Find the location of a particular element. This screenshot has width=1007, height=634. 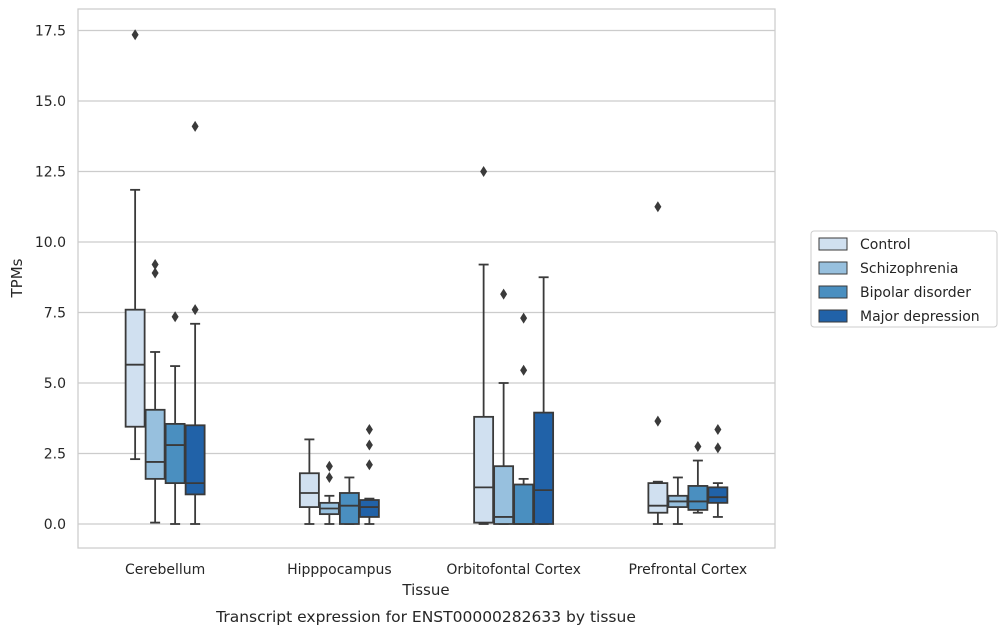

y-tick-label: 5.0 is located at coordinates (55, 384).